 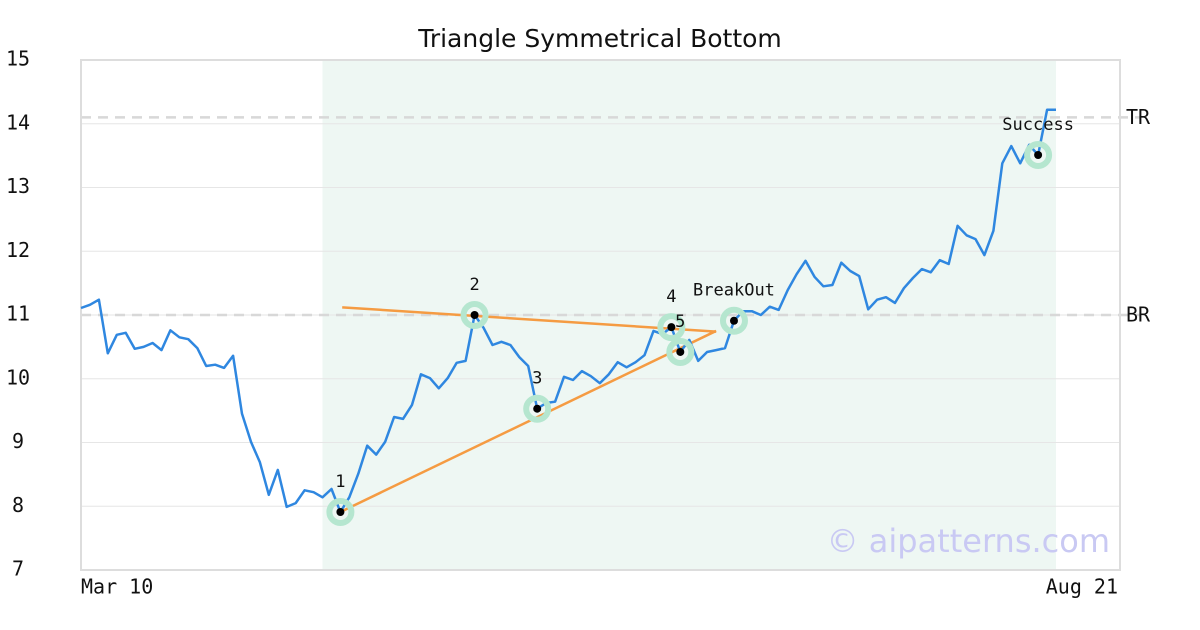 What do you see at coordinates (117, 587) in the screenshot?
I see `x-tick-label: Mar 10` at bounding box center [117, 587].